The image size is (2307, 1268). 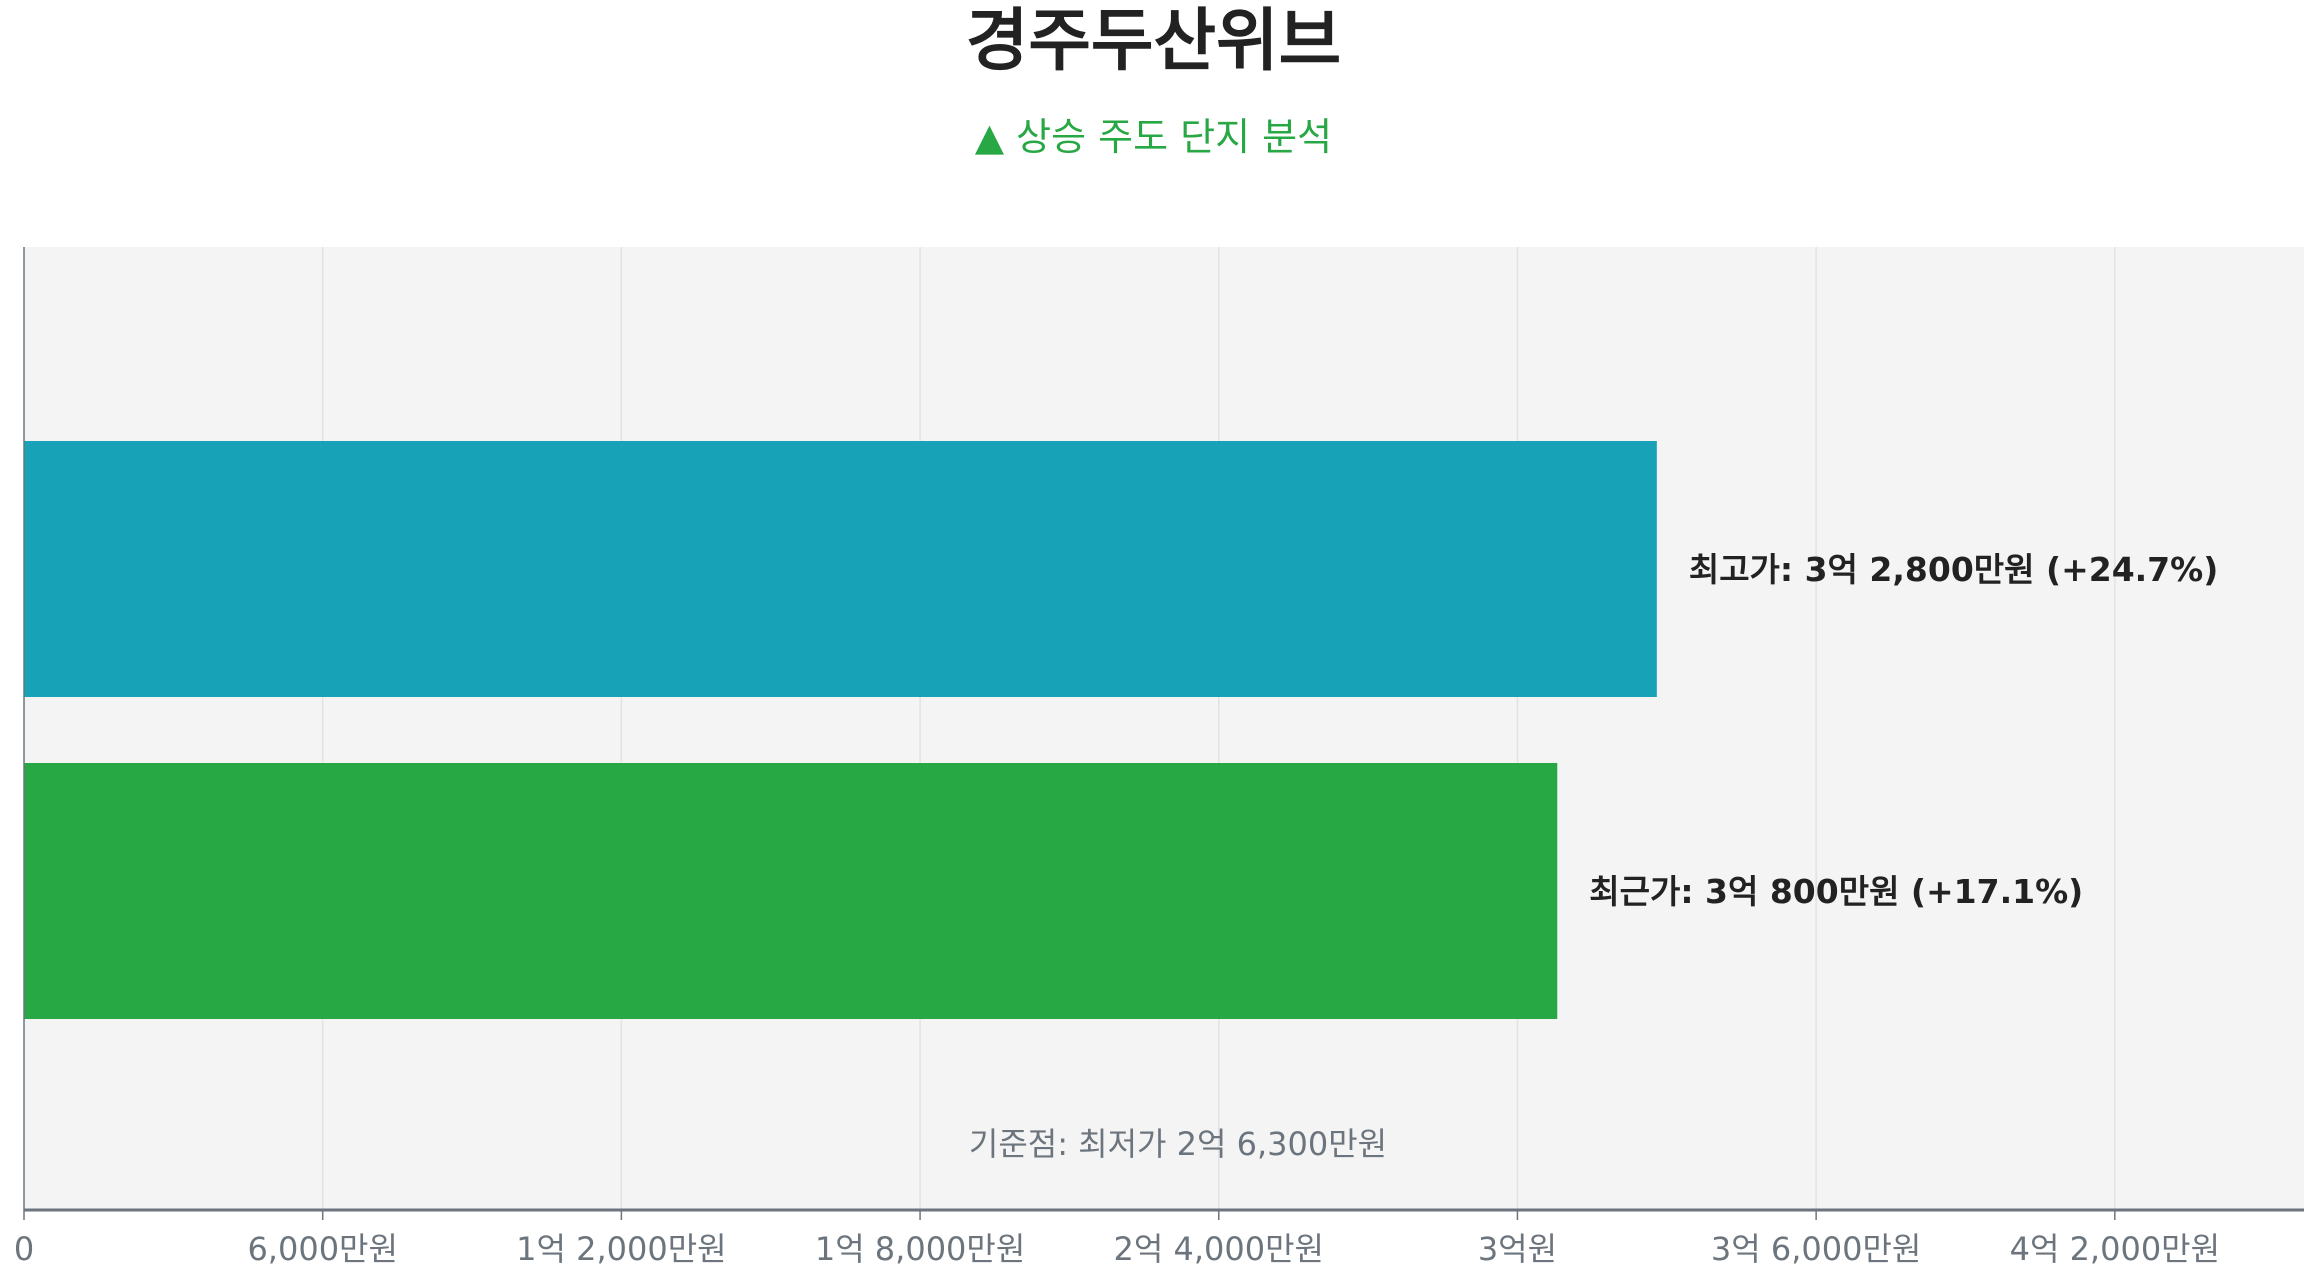 I want to click on baseline-annotation: 기준점: 최저가 2억 6,300만원, so click(x=1178, y=1144).